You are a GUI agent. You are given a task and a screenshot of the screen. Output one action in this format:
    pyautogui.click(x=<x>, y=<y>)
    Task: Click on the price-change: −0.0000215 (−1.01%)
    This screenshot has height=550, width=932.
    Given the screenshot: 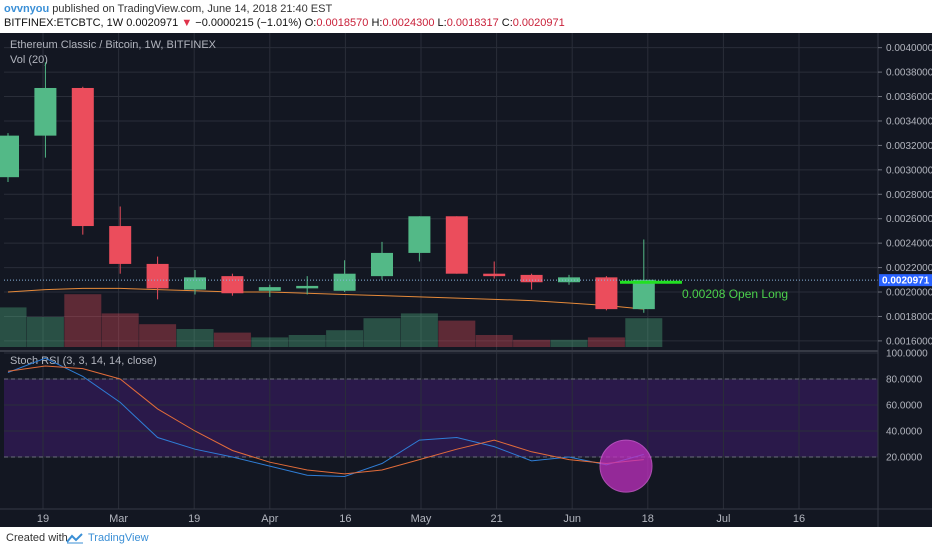 What is the action you would take?
    pyautogui.click(x=248, y=23)
    